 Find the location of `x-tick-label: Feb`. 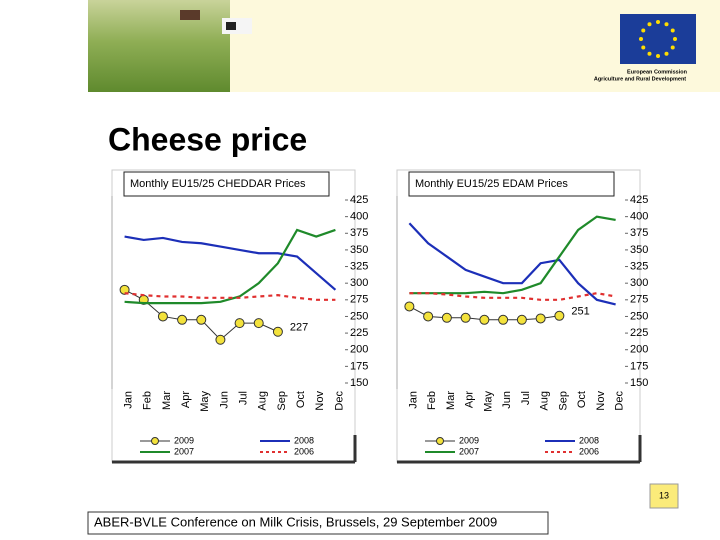

x-tick-label: Feb is located at coordinates (432, 400).